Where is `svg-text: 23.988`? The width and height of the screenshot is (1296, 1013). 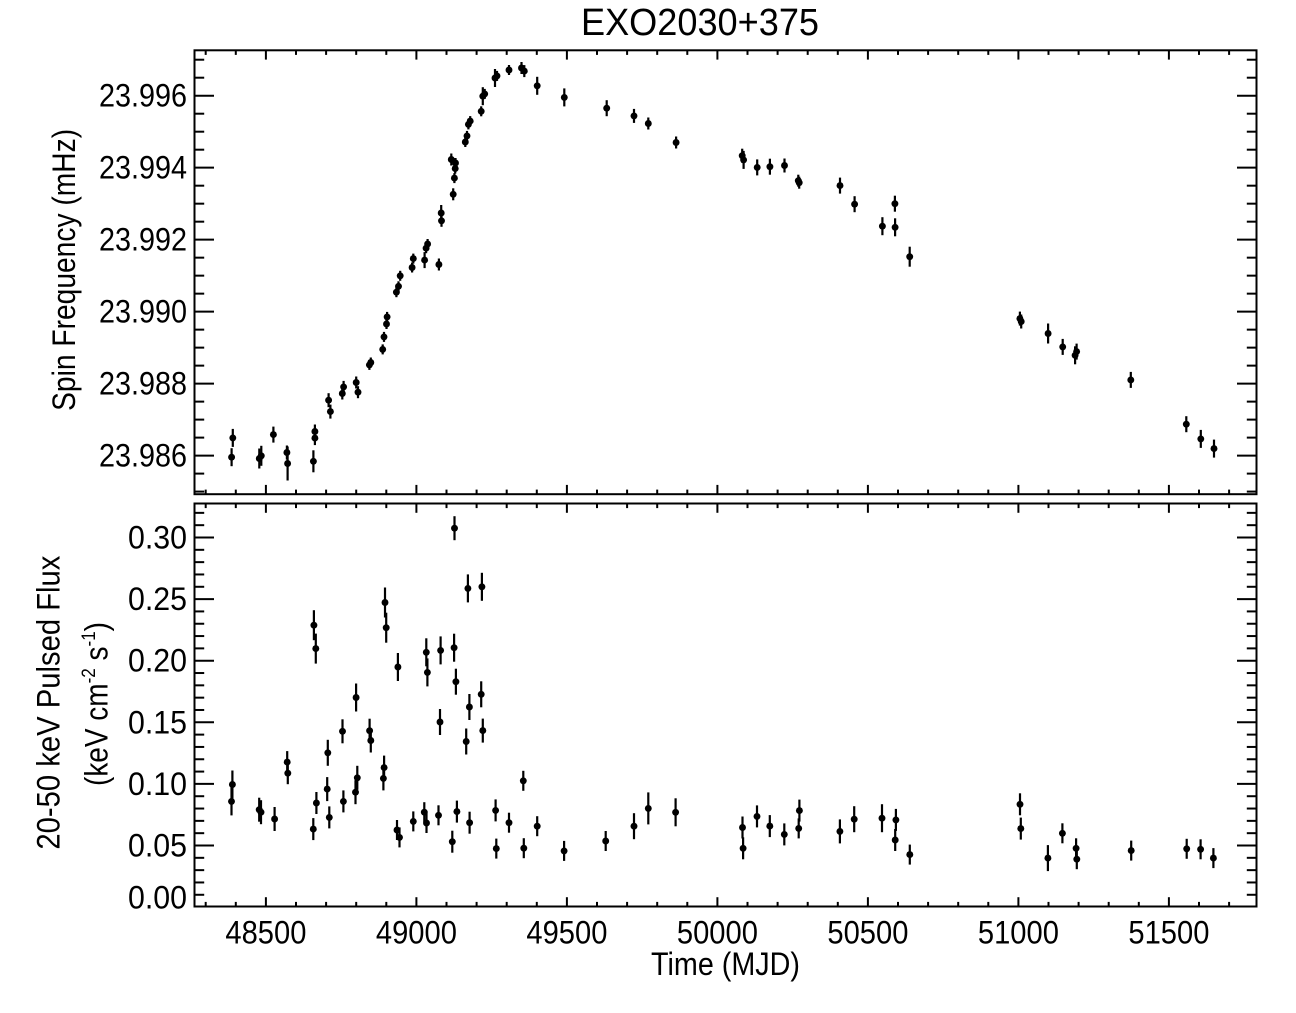
svg-text: 23.988 is located at coordinates (143, 384).